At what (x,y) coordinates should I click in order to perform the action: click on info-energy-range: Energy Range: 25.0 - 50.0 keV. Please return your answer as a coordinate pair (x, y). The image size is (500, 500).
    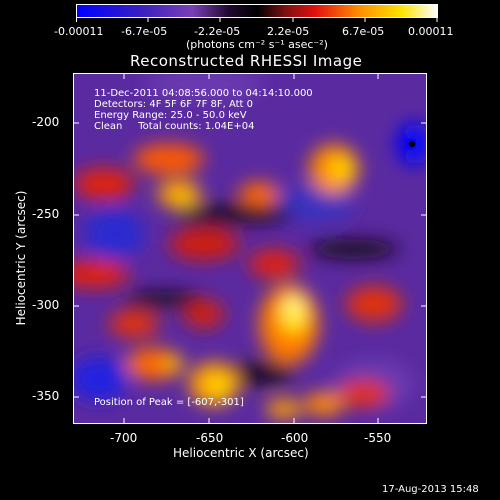
    Looking at the image, I should click on (170, 115).